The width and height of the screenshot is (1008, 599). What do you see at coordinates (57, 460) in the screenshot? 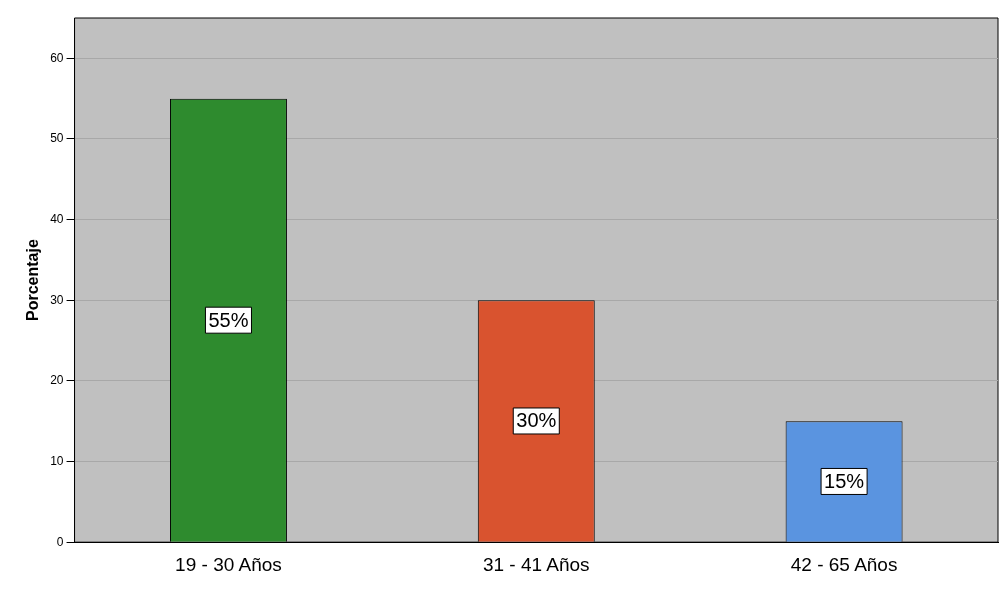
I see `y-tick-label: 10` at bounding box center [57, 460].